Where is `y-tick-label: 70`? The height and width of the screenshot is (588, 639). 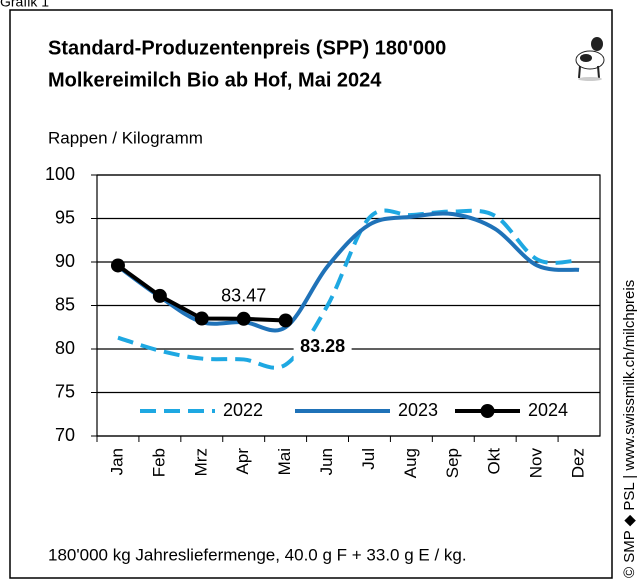 y-tick-label: 70 is located at coordinates (65, 435).